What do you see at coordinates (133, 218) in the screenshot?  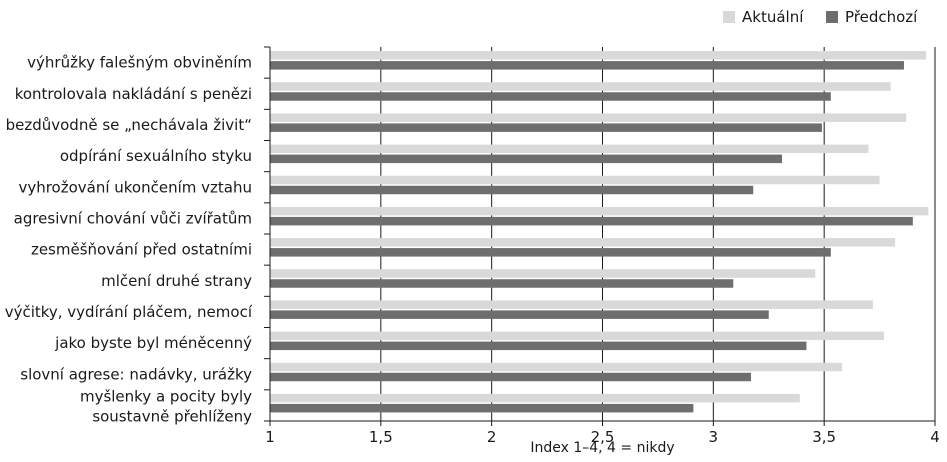 I see `category-label: agresivní chování vůči zvířatům` at bounding box center [133, 218].